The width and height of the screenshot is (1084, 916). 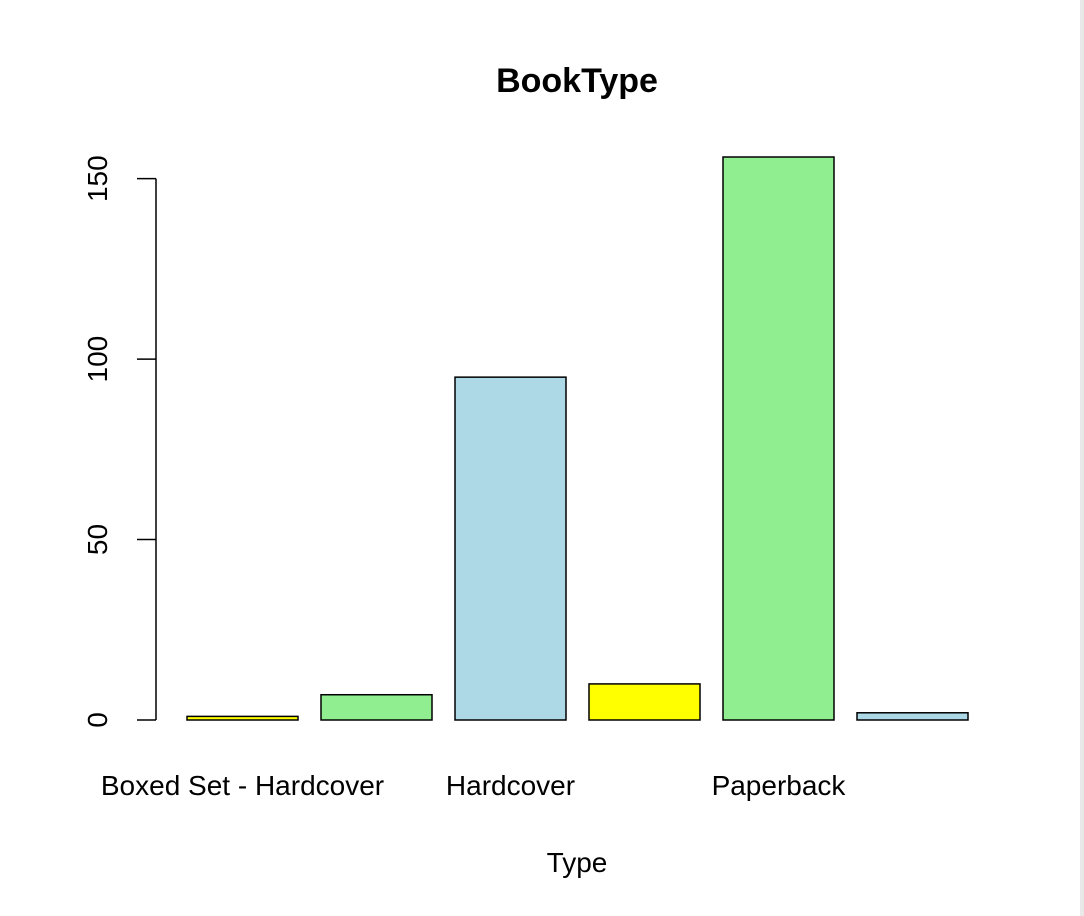 I want to click on y-tick-label: 150, so click(x=97, y=178).